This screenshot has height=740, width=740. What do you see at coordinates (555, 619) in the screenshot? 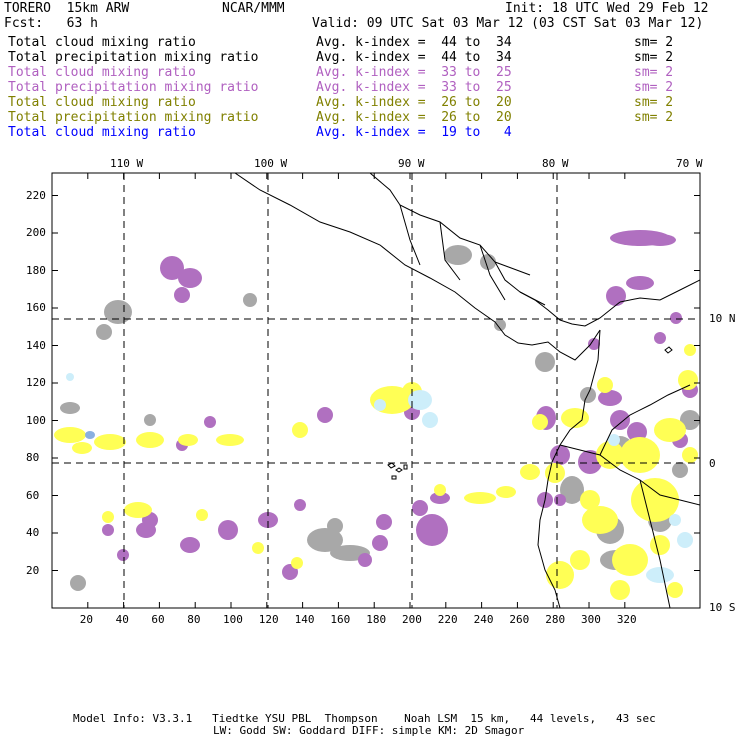
I see `x-tick-label: 280` at bounding box center [555, 619].